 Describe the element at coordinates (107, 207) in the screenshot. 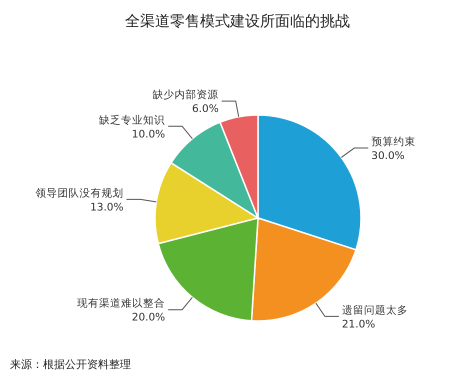

I see `data-label: 13.0%` at that location.